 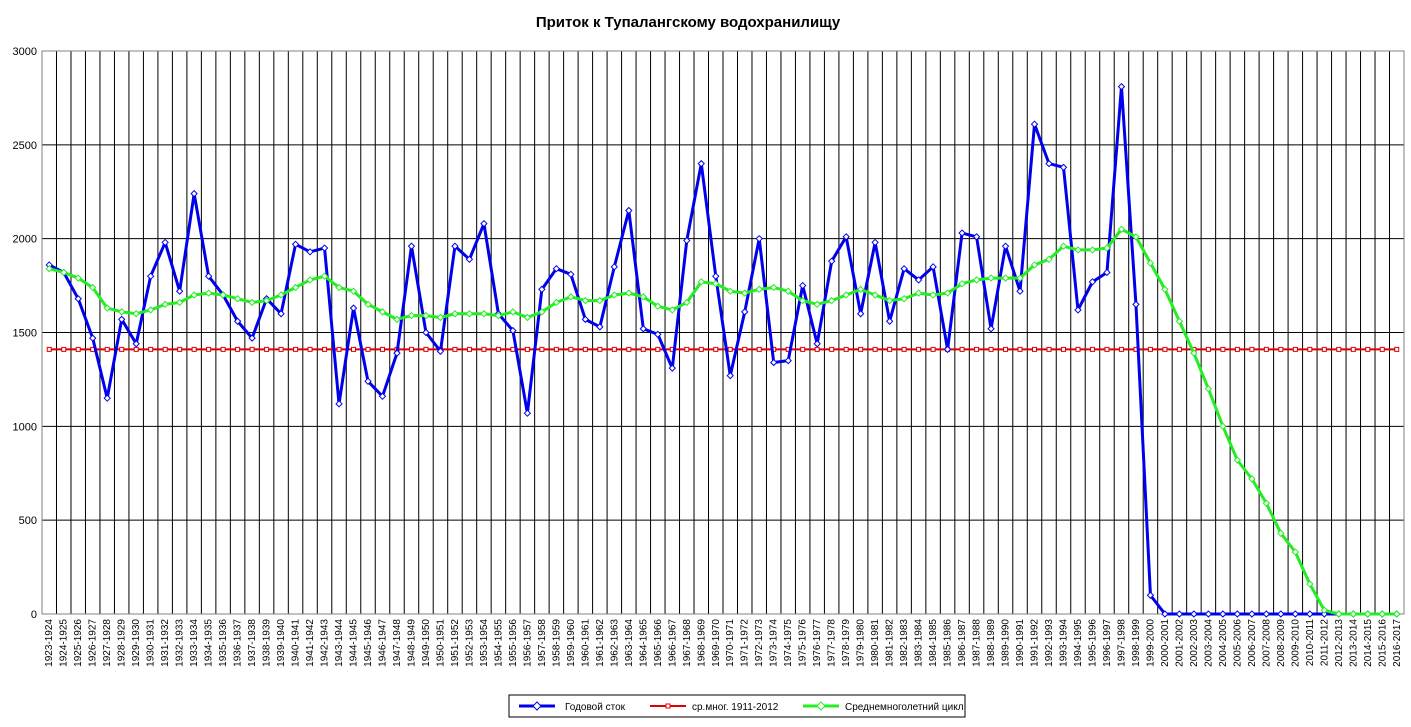 What do you see at coordinates (383, 643) in the screenshot?
I see `x-tick-label: 1946-1947` at bounding box center [383, 643].